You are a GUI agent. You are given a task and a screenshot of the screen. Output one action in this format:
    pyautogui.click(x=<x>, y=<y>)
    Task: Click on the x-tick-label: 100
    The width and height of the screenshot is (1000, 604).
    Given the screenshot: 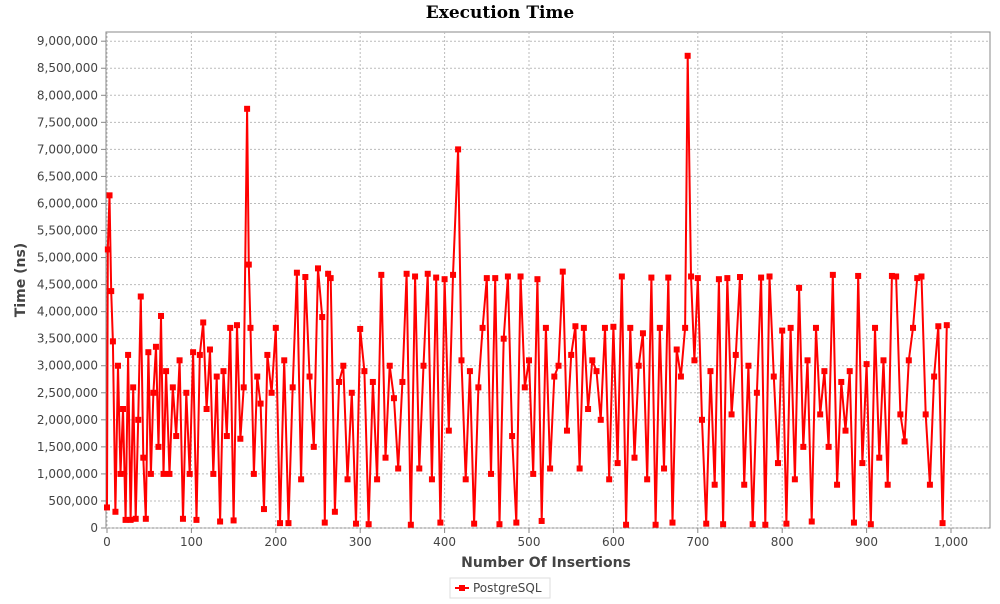 What is the action you would take?
    pyautogui.click(x=191, y=542)
    